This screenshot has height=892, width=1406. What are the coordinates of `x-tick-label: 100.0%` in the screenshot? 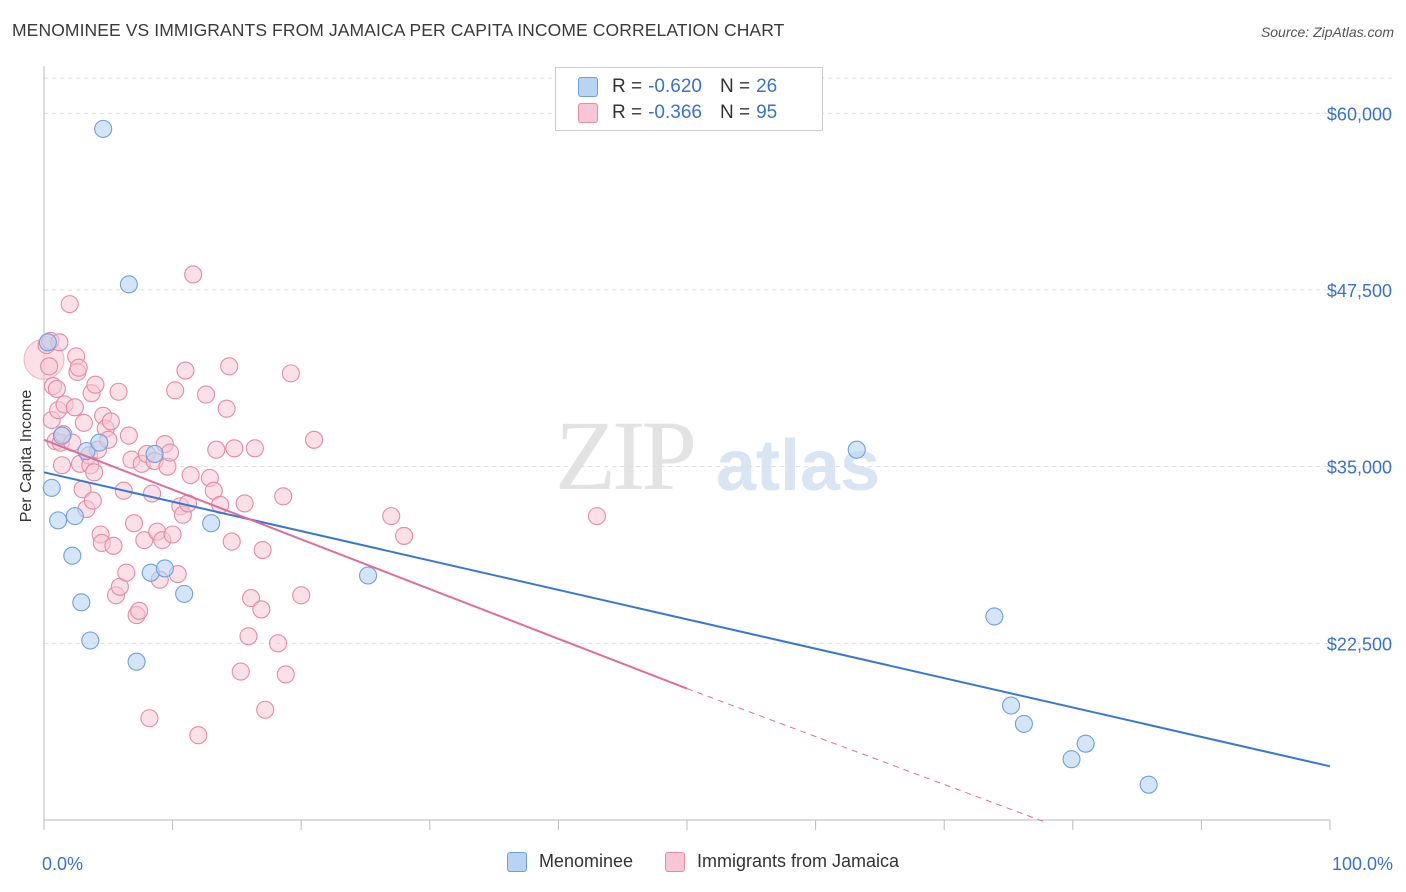 It's located at (1362, 864).